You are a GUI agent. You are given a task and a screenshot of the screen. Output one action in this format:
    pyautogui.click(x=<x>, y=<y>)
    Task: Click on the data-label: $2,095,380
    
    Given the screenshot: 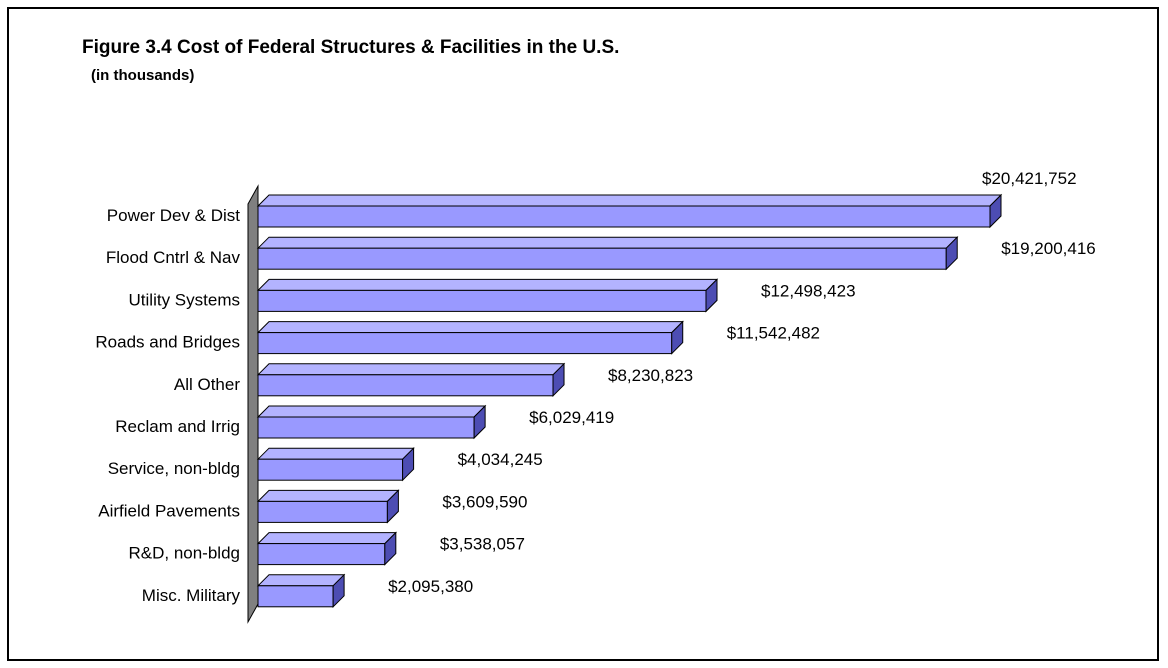 What is the action you would take?
    pyautogui.click(x=430, y=586)
    